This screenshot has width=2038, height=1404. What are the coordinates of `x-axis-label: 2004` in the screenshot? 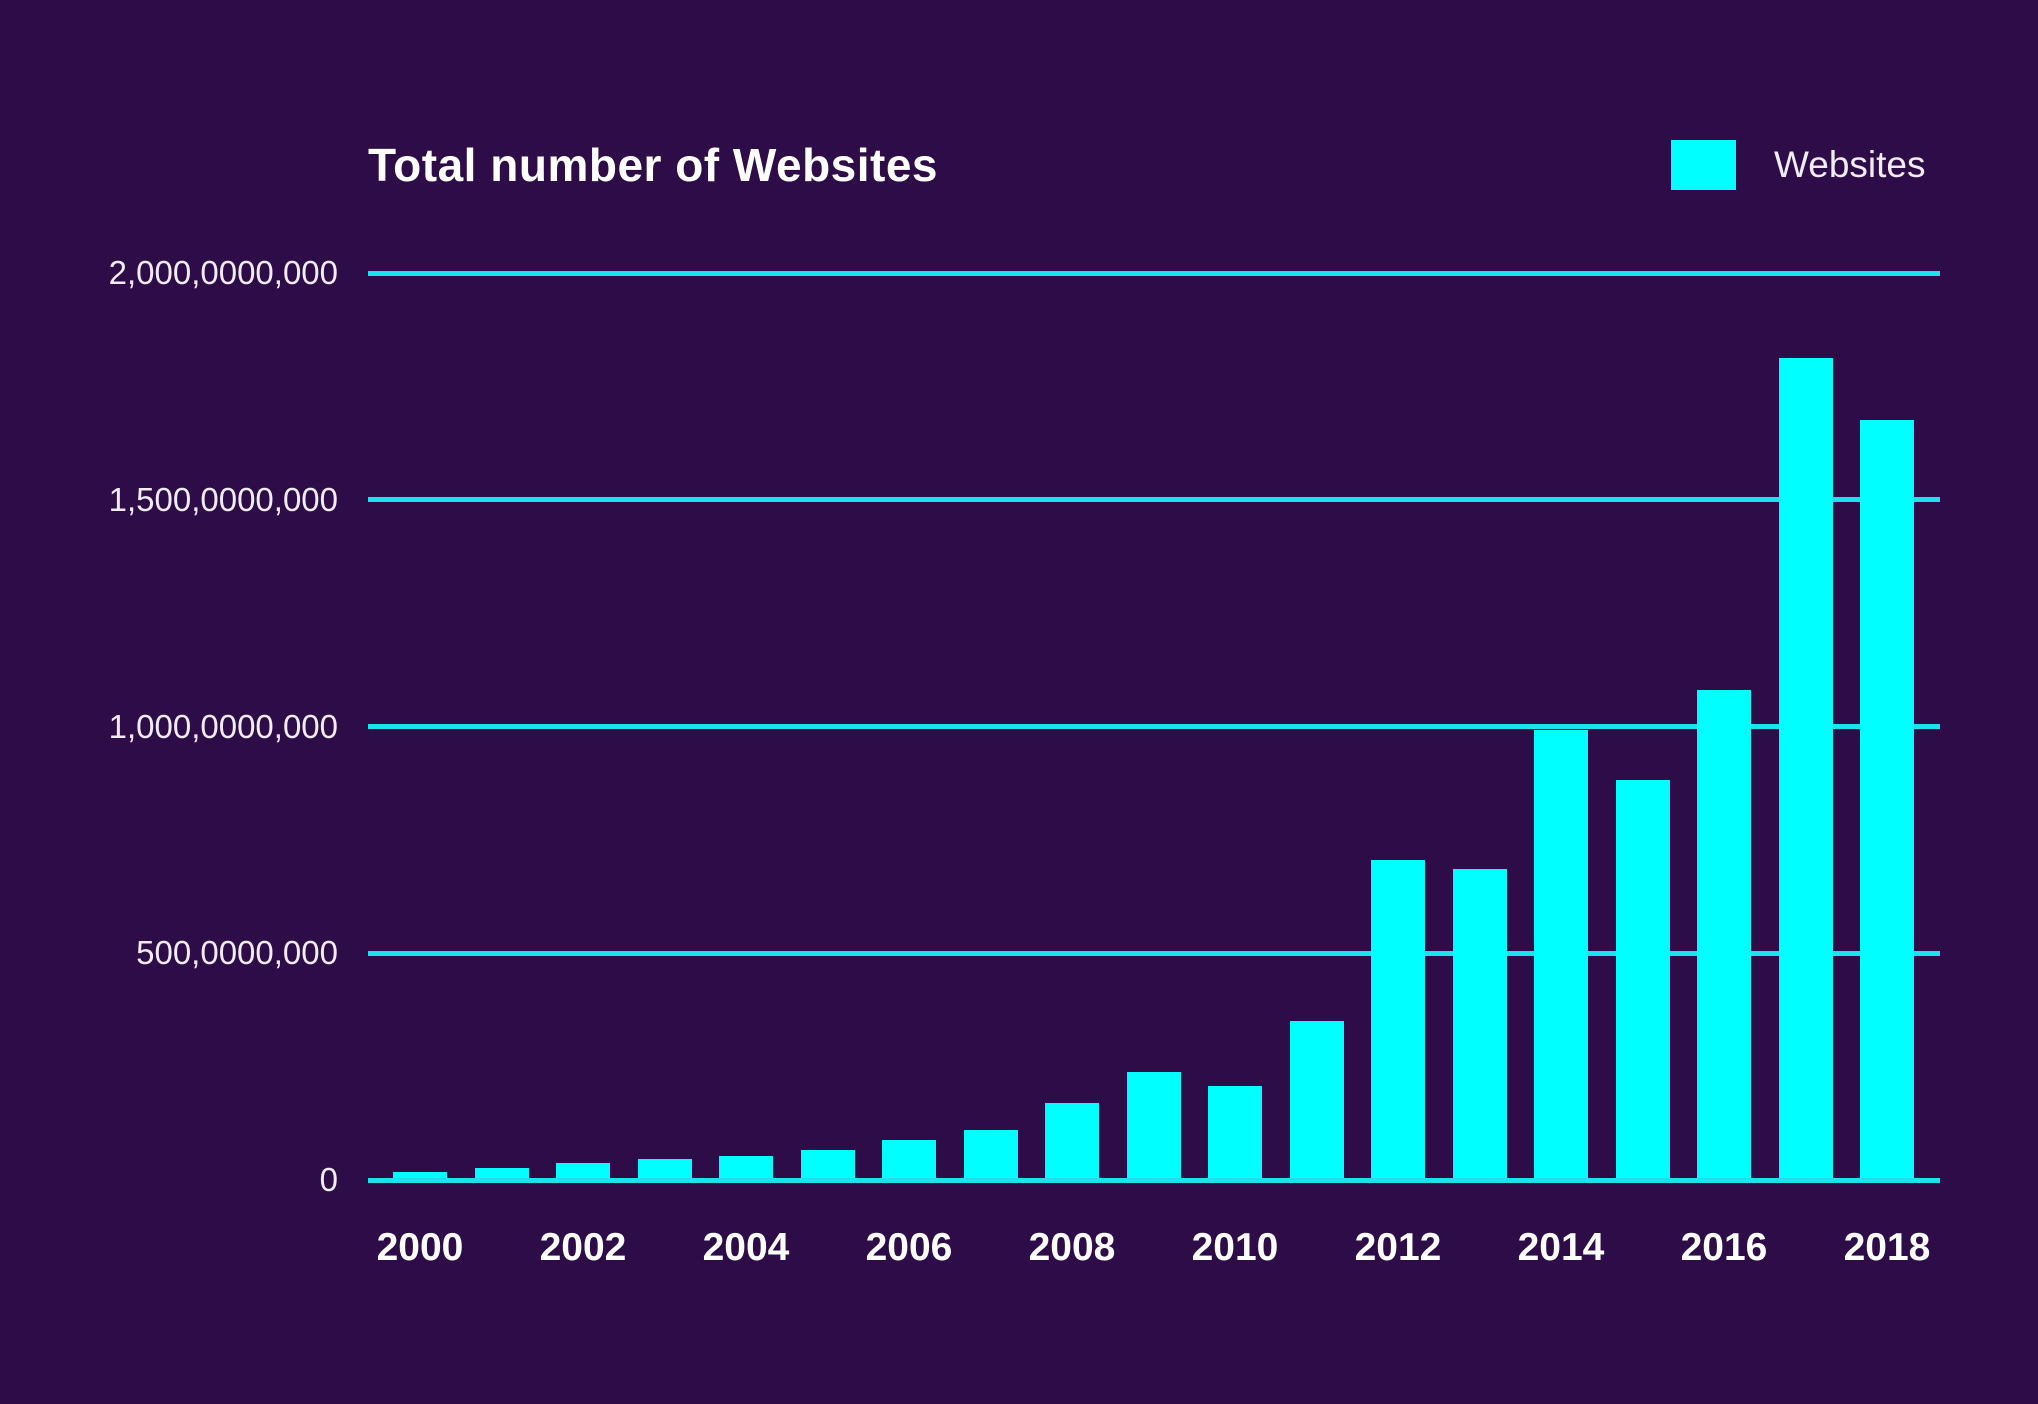 It's located at (746, 1247).